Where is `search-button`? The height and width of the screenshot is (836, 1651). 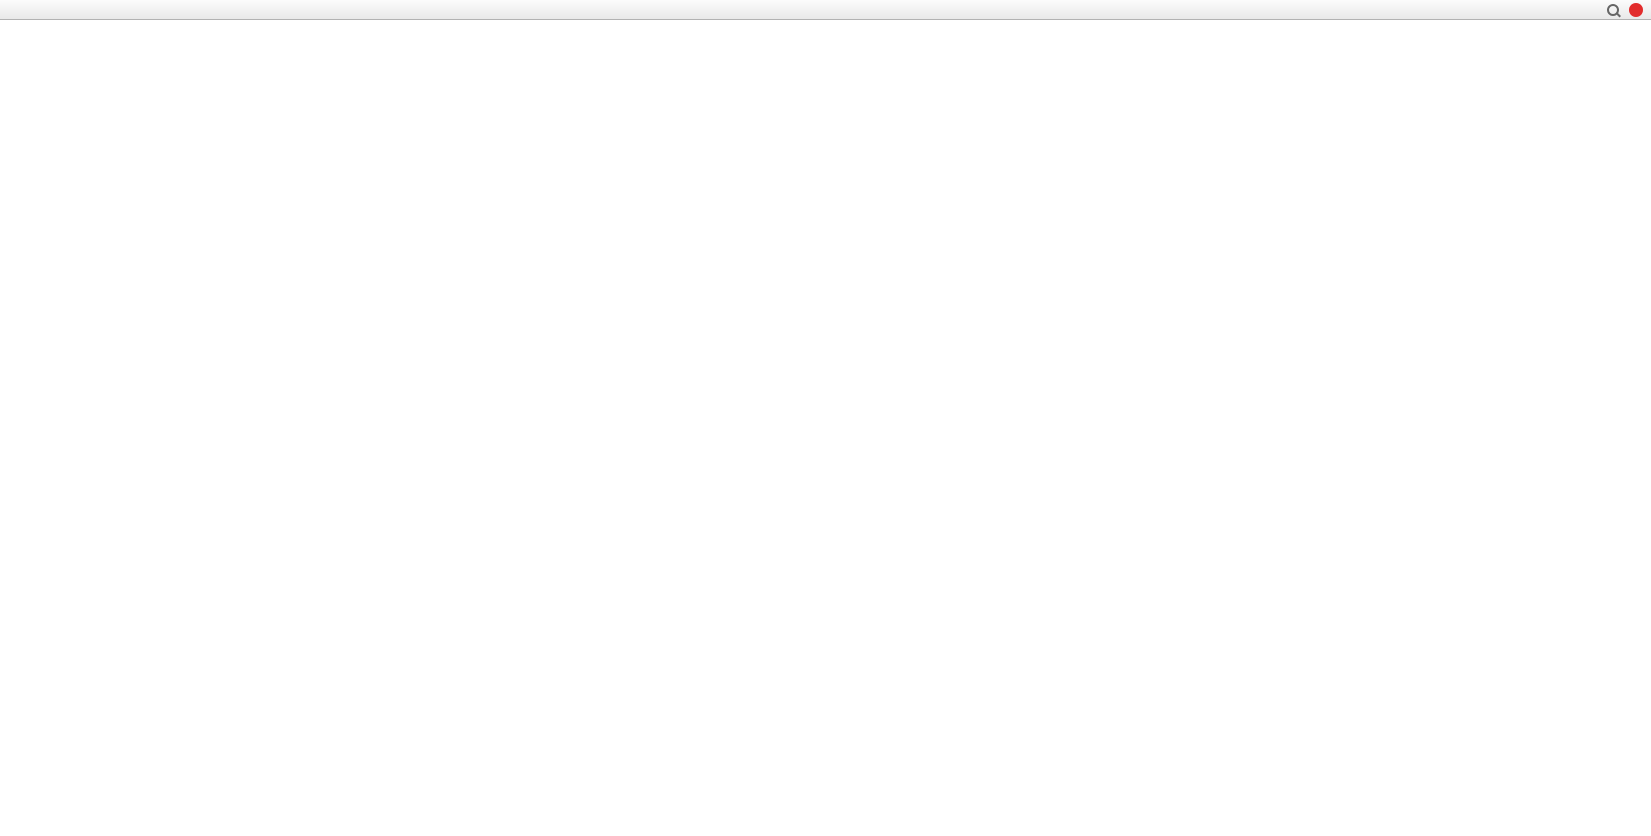
search-button is located at coordinates (1613, 9).